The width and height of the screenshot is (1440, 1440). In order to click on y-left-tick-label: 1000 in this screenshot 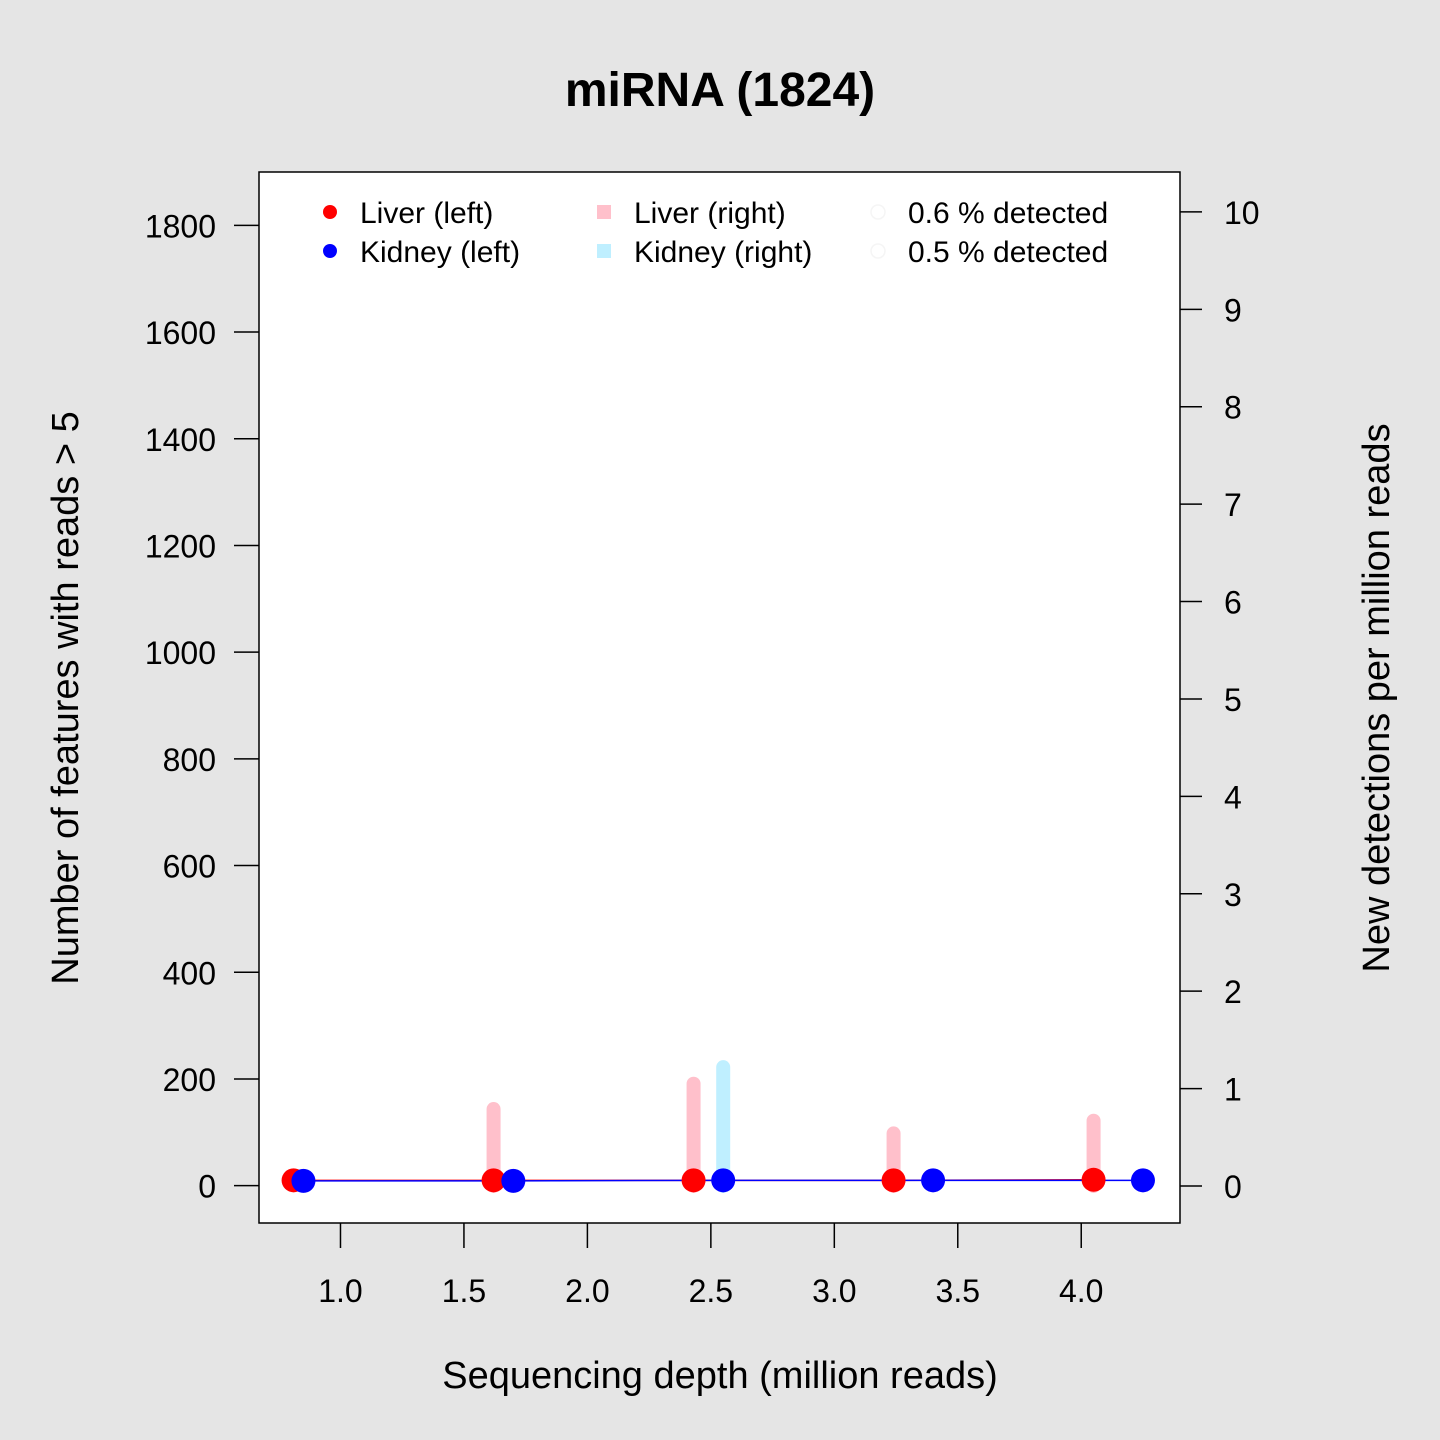, I will do `click(180, 653)`.